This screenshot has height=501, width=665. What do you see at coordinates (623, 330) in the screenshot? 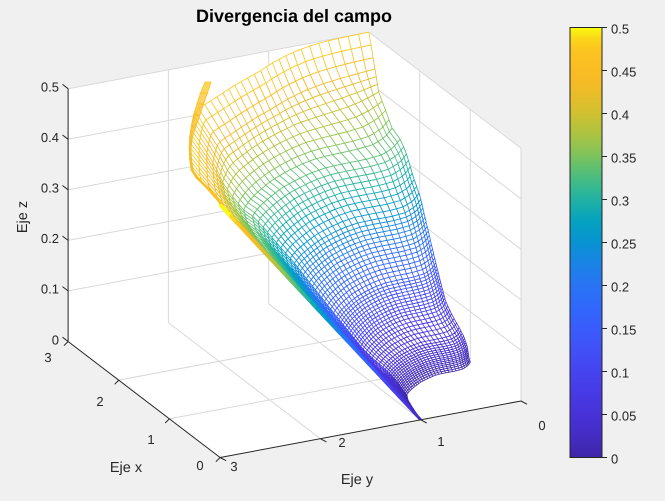
I see `svg-text: 0.15` at bounding box center [623, 330].